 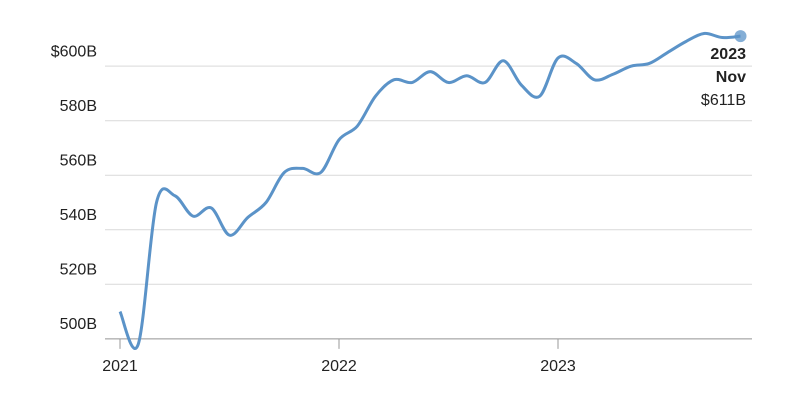 I want to click on y-tick-label: $600B, so click(x=74, y=51).